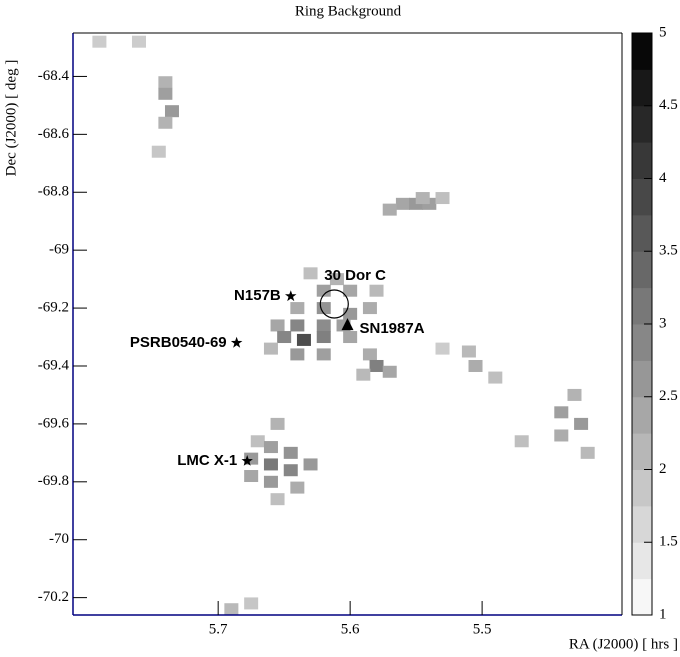 Image resolution: width=680 pixels, height=657 pixels. Describe the element at coordinates (257, 295) in the screenshot. I see `source-label: N157B` at that location.